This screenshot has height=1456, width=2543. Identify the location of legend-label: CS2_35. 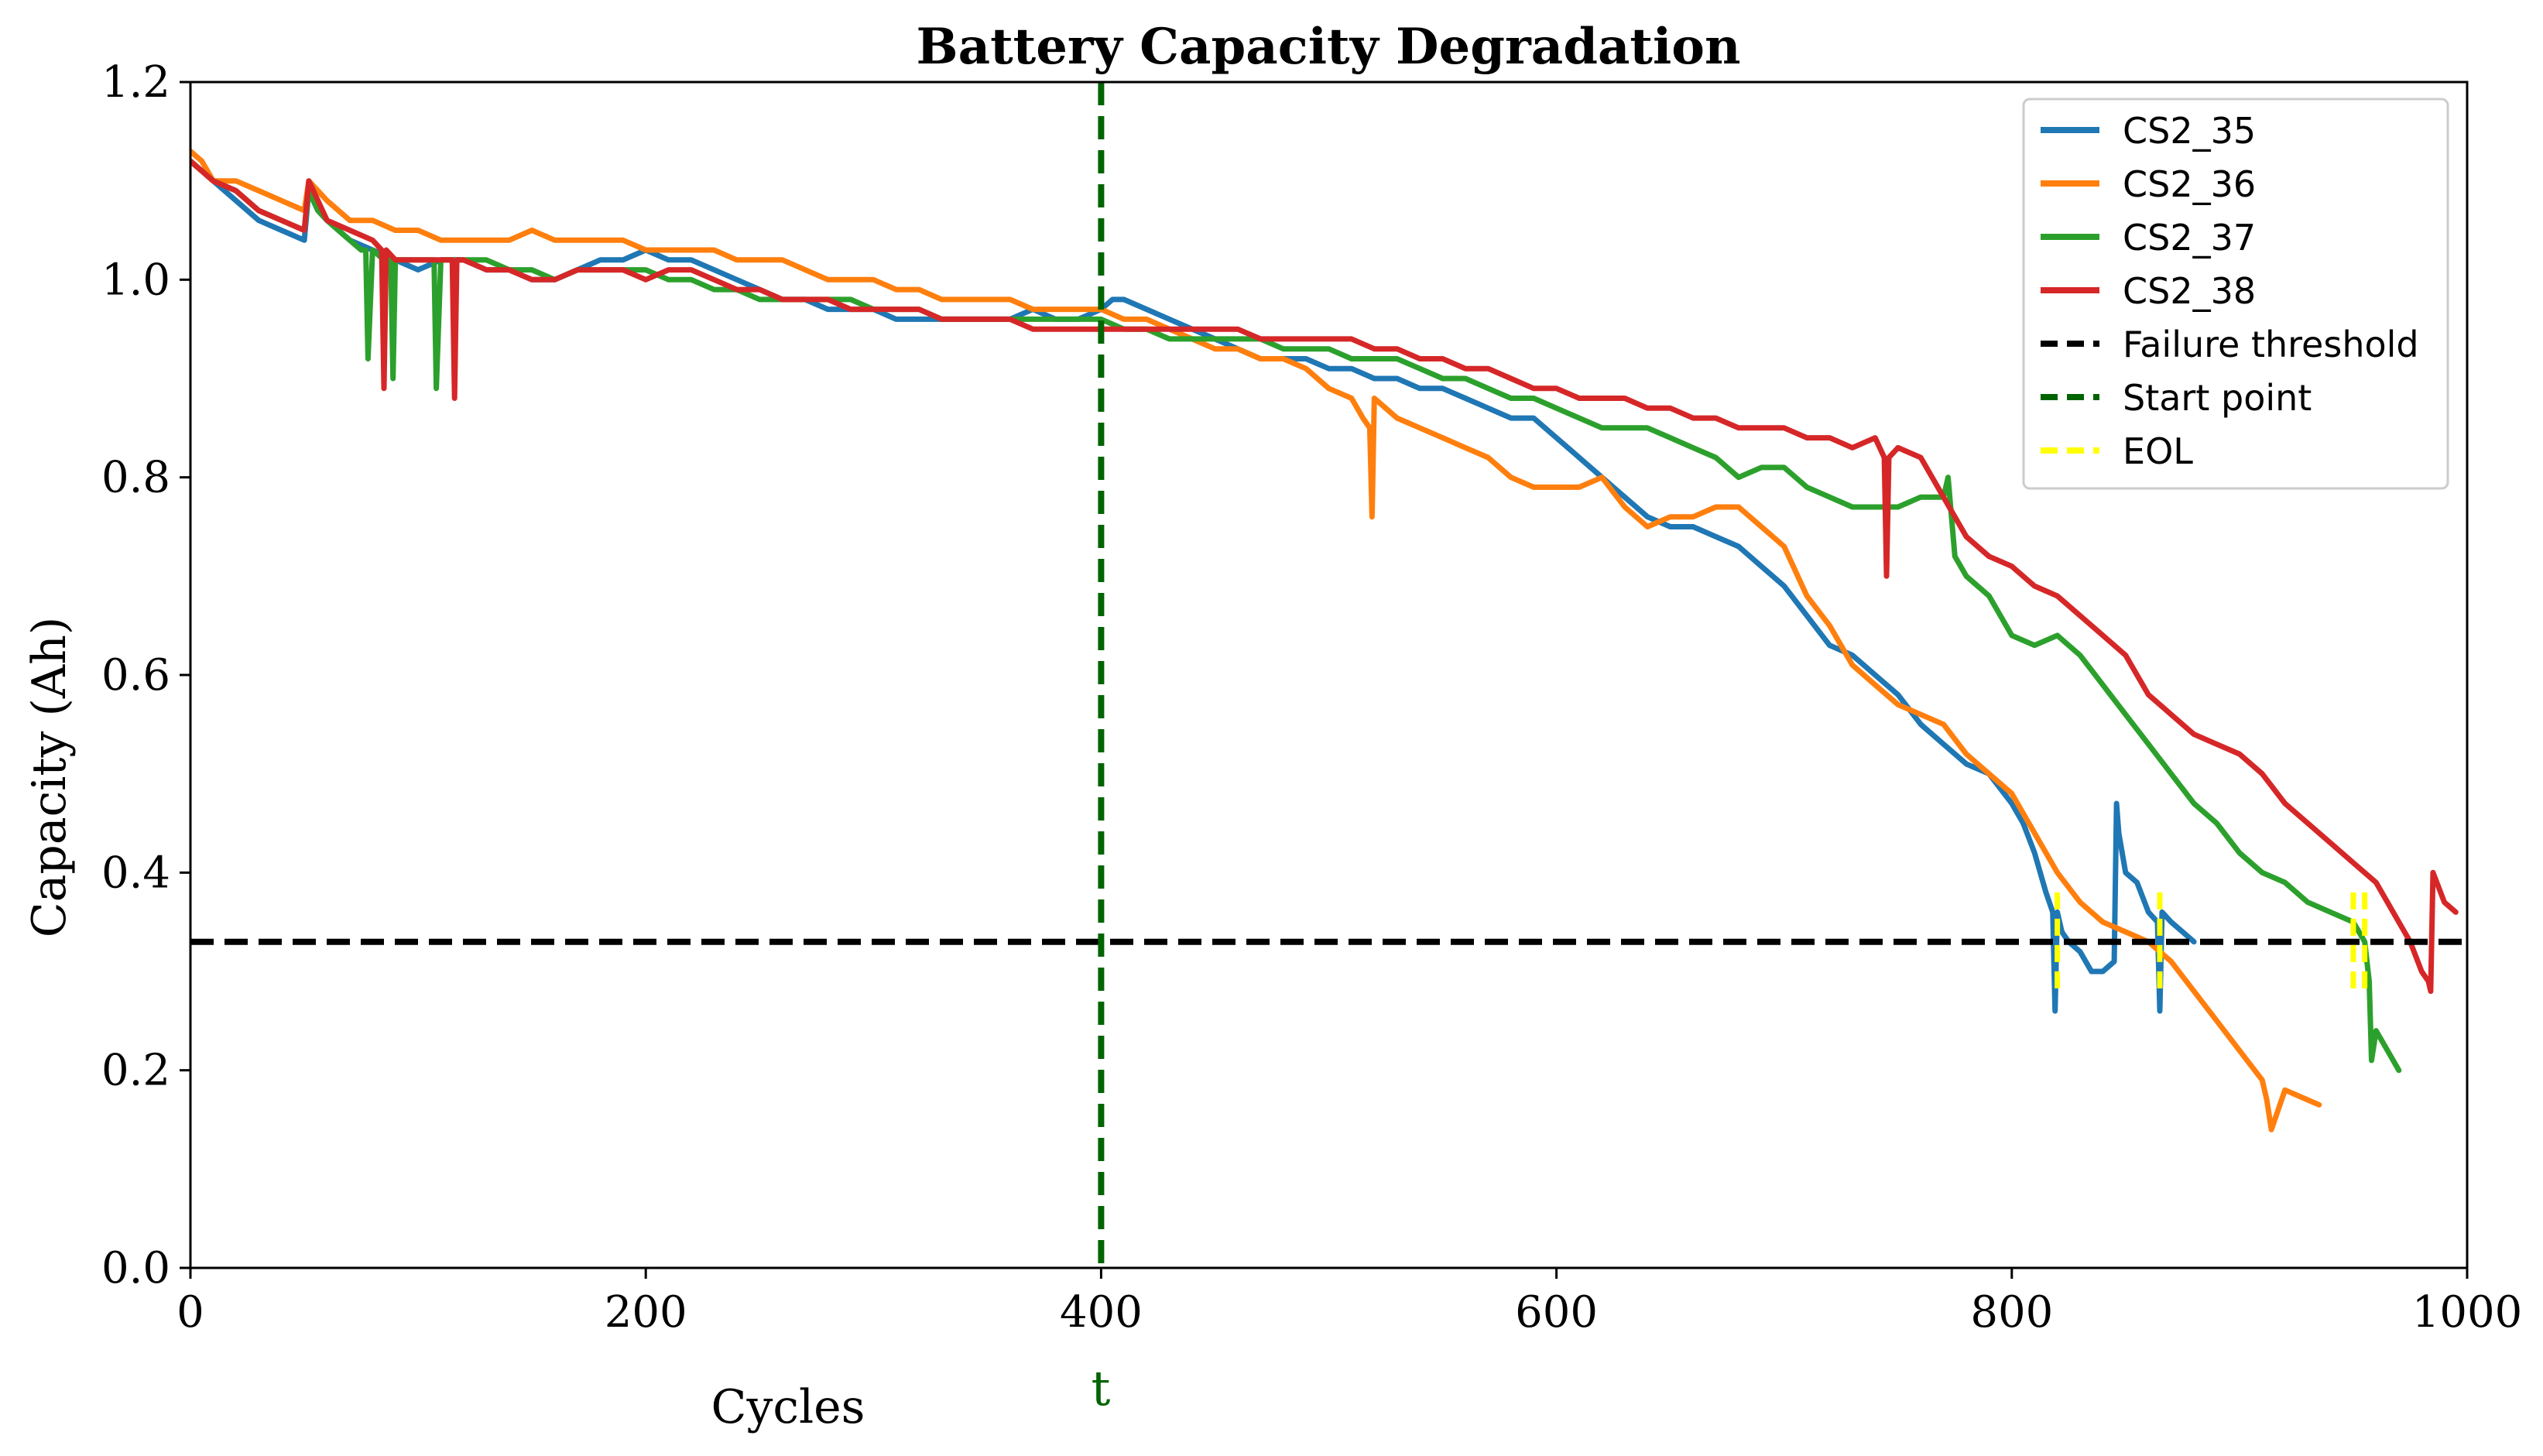
(2189, 131).